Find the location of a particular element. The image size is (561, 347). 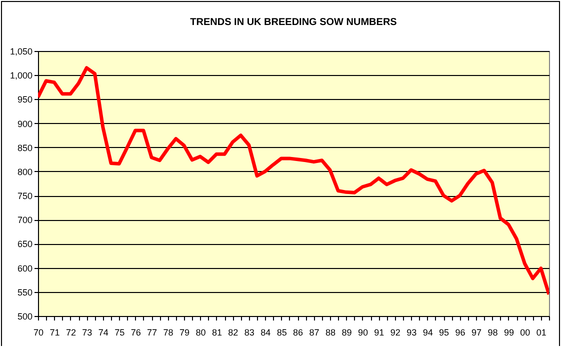

x-tick-label: 80 is located at coordinates (201, 333).